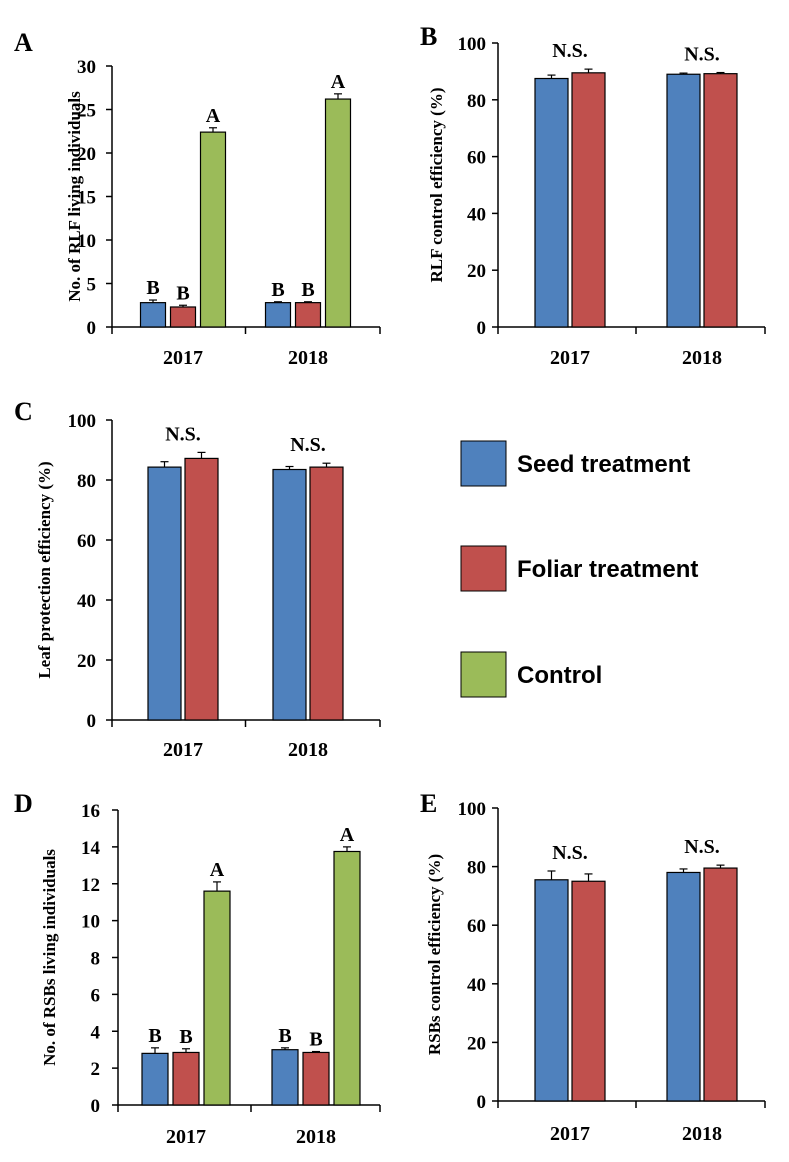 The height and width of the screenshot is (1162, 789). Describe the element at coordinates (90, 885) in the screenshot. I see `y-tick-label: 12` at that location.